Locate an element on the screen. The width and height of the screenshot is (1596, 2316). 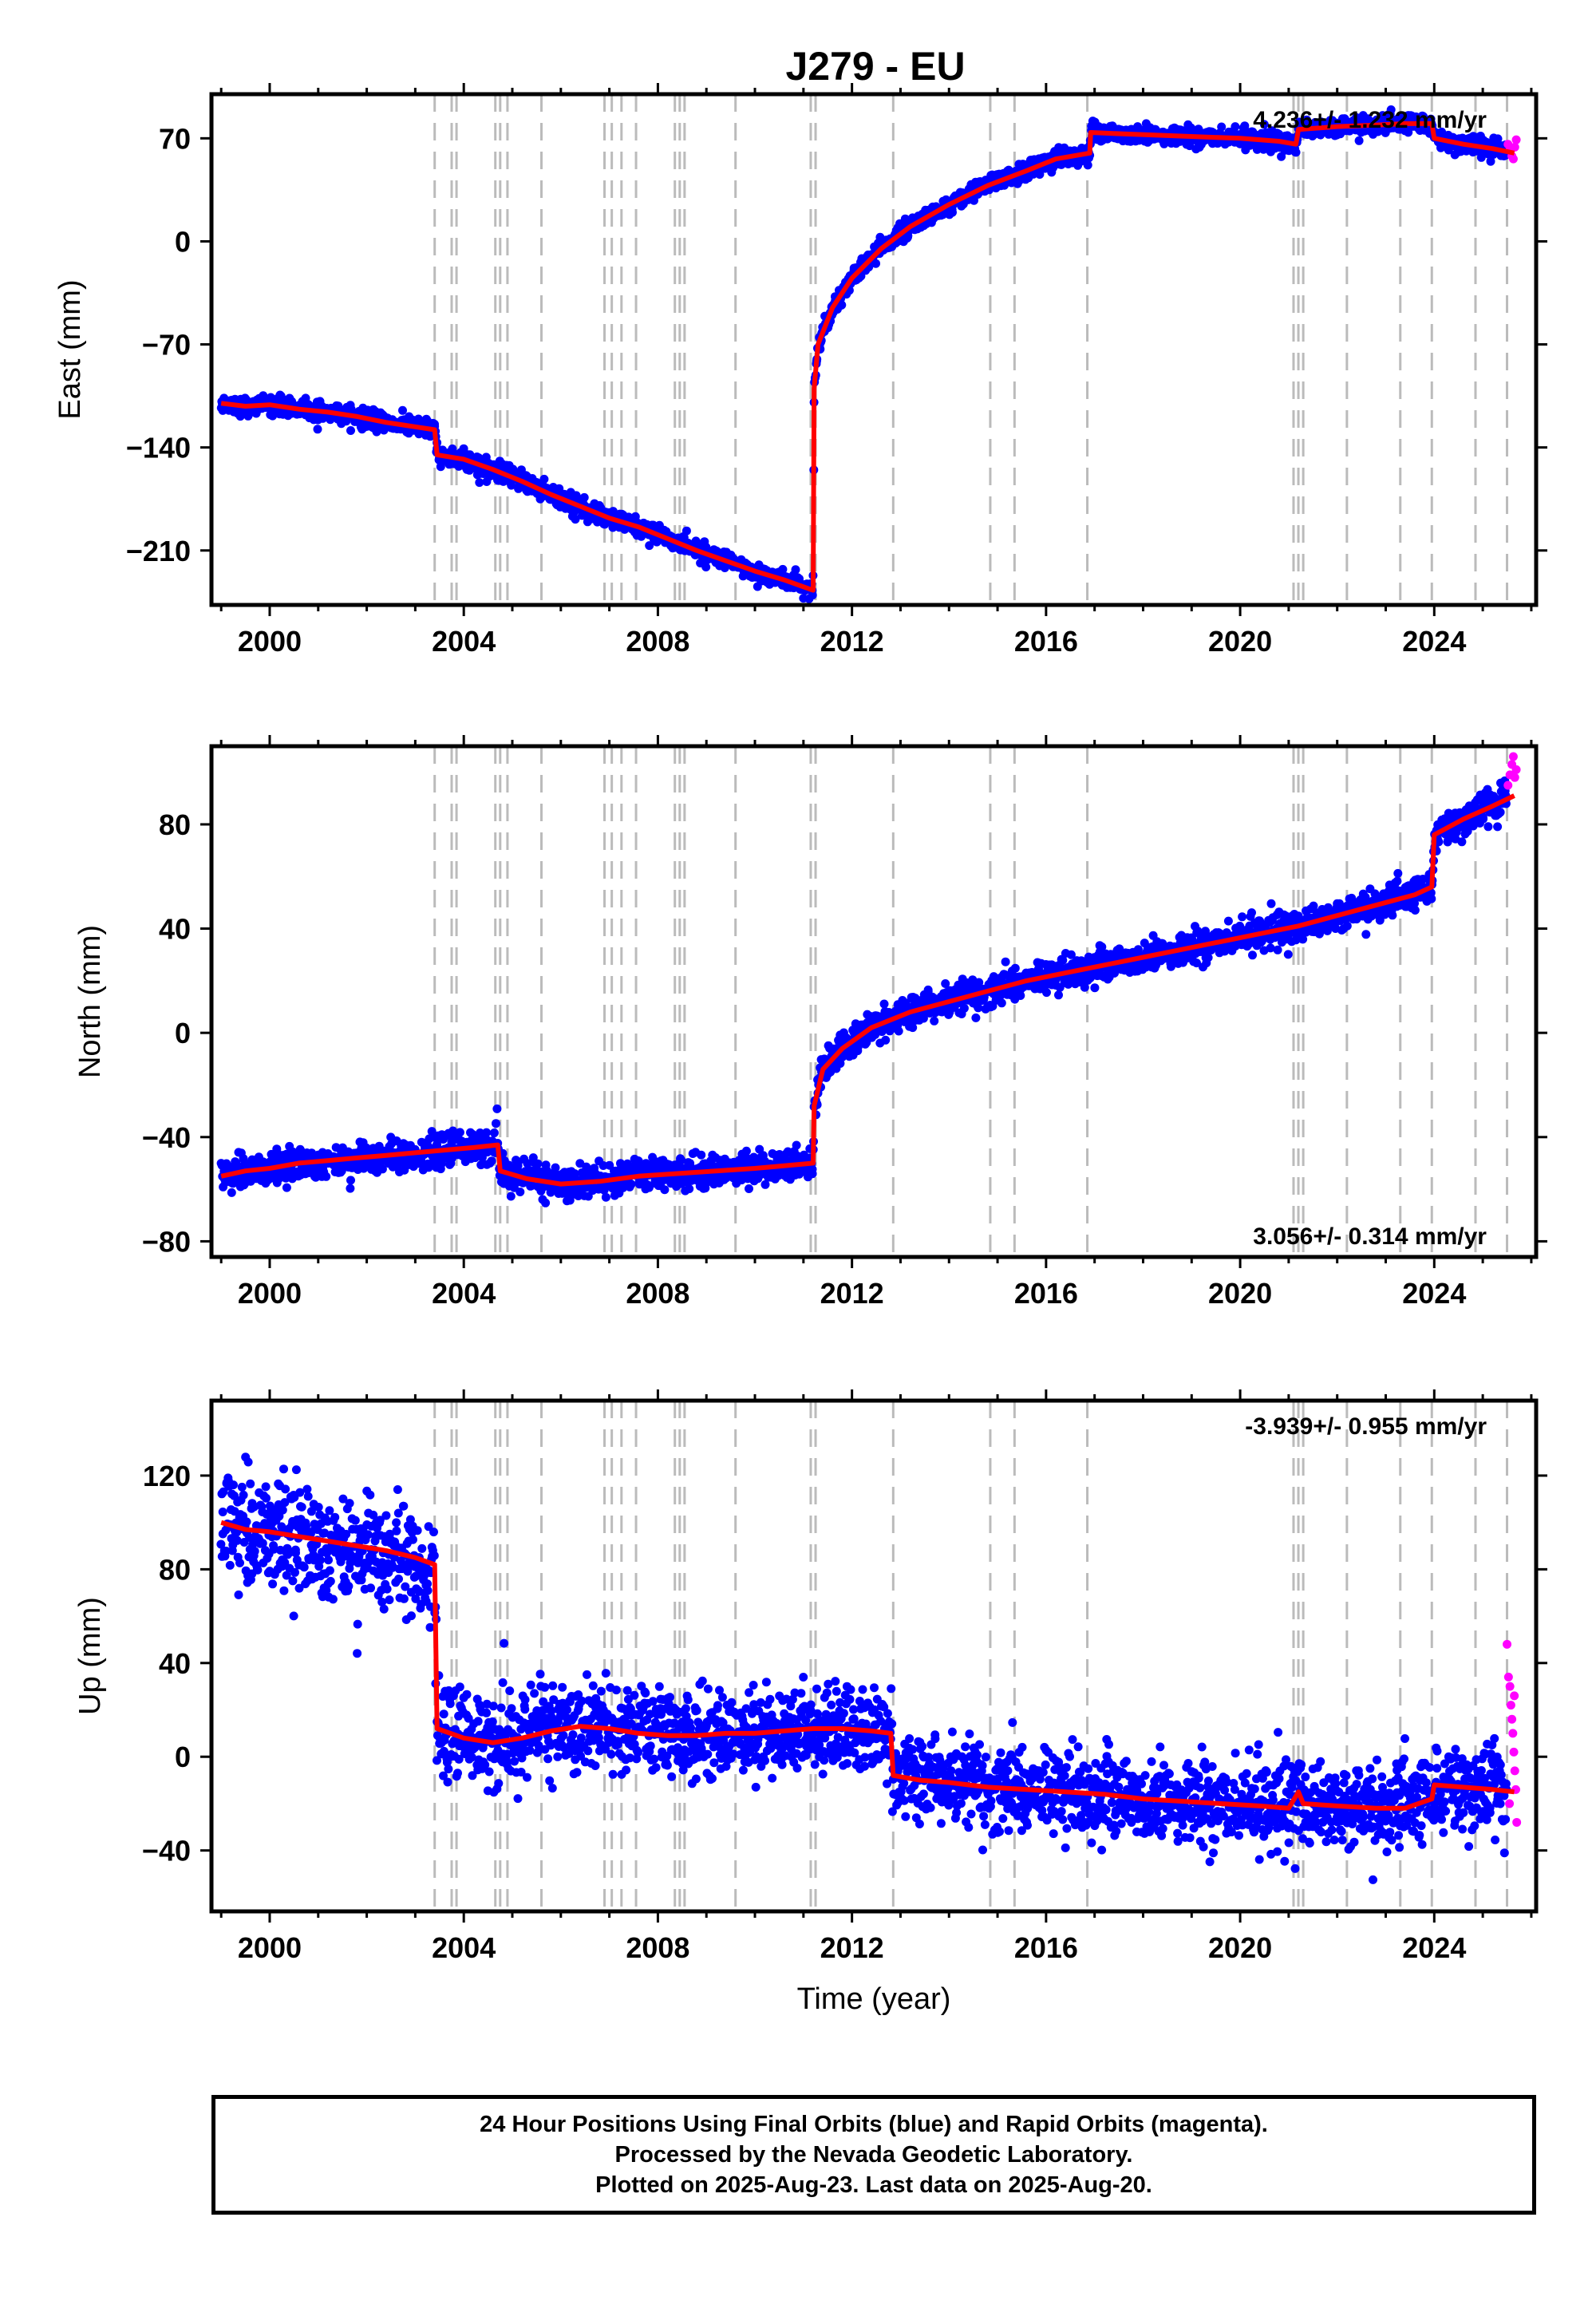
chart-title: J279 - EU is located at coordinates (875, 66).